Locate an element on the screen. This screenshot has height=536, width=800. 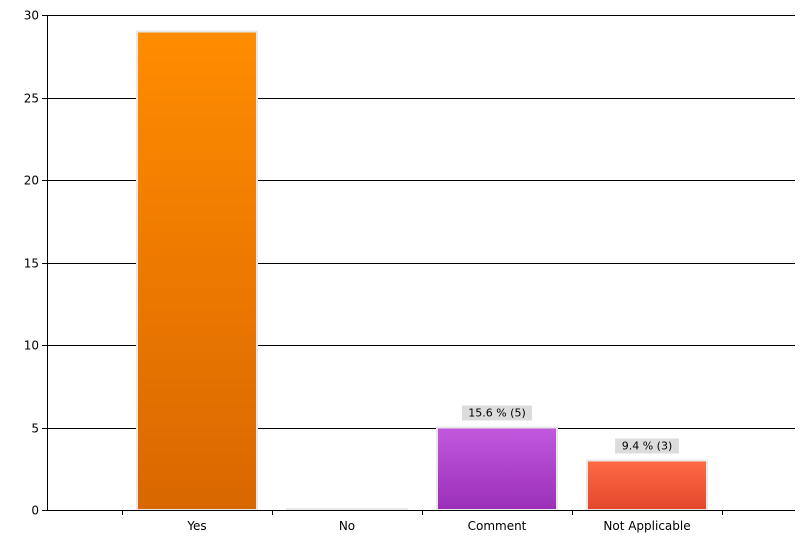
y-tick-label: 20 is located at coordinates (31, 181).